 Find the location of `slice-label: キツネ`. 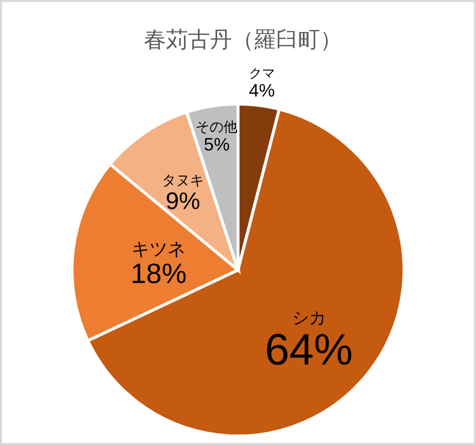

slice-label: キツネ is located at coordinates (159, 249).